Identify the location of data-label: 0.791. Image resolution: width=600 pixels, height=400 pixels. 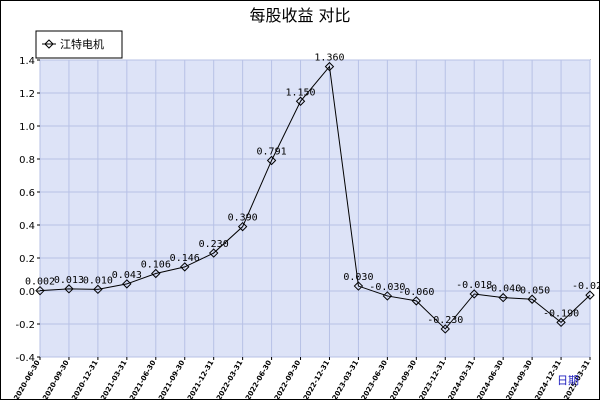
(272, 151).